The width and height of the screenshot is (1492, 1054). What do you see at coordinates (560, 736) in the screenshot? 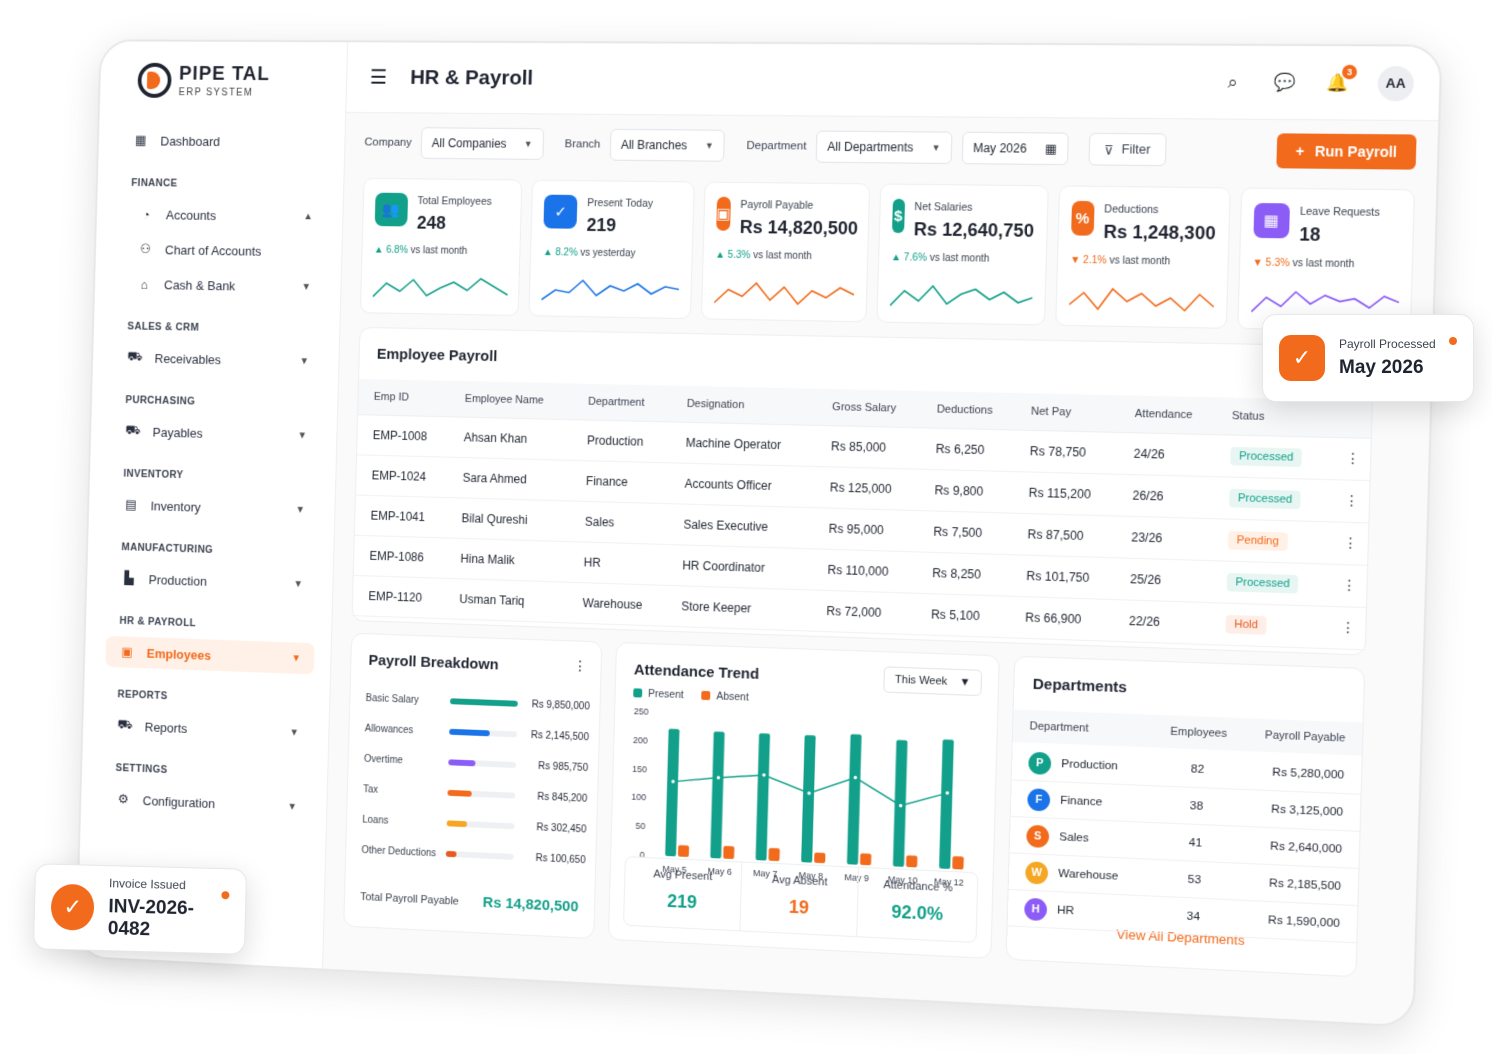
I see `breakdown-value: Rs 2,145,500` at bounding box center [560, 736].